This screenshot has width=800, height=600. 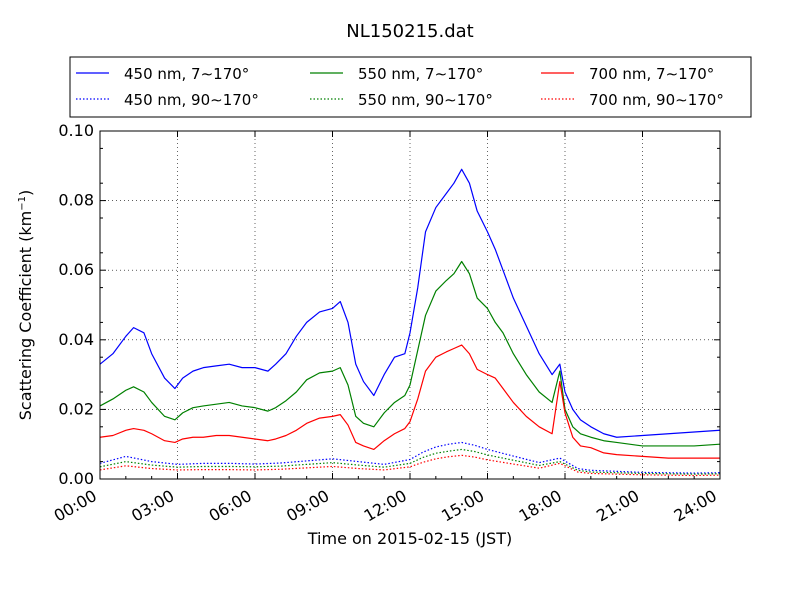 I want to click on x-tick-label: 03:00, so click(x=152, y=506).